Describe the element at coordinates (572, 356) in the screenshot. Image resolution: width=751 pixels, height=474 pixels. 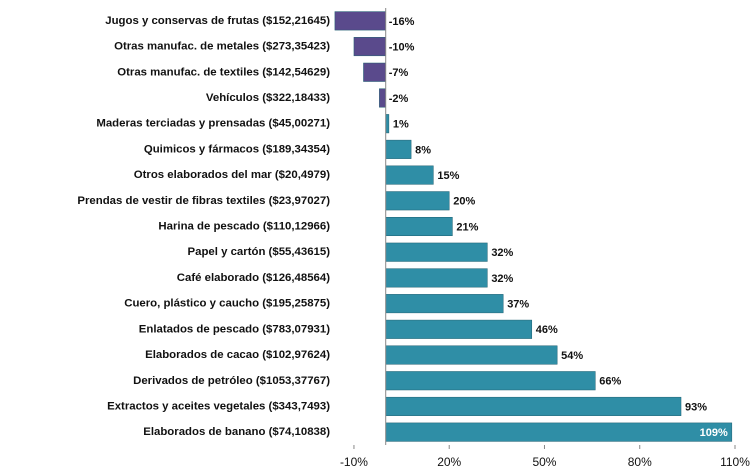
I see `value-label: 54%` at that location.